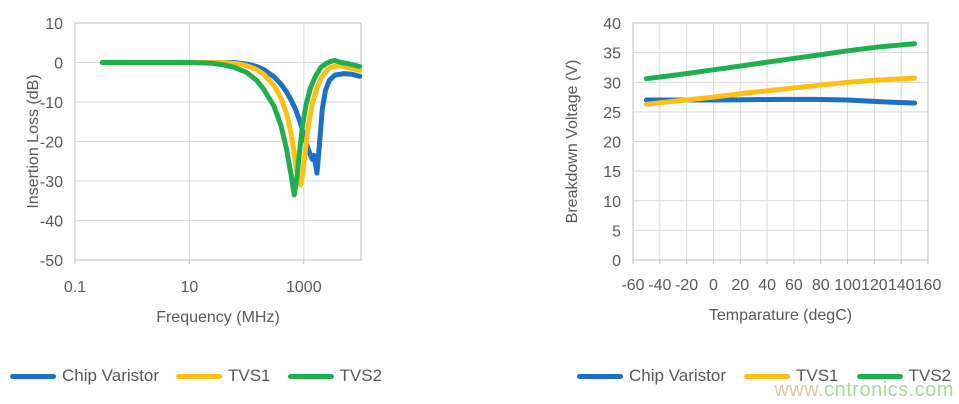 The image size is (959, 404). What do you see at coordinates (612, 172) in the screenshot?
I see `y-tick-label: 15` at bounding box center [612, 172].